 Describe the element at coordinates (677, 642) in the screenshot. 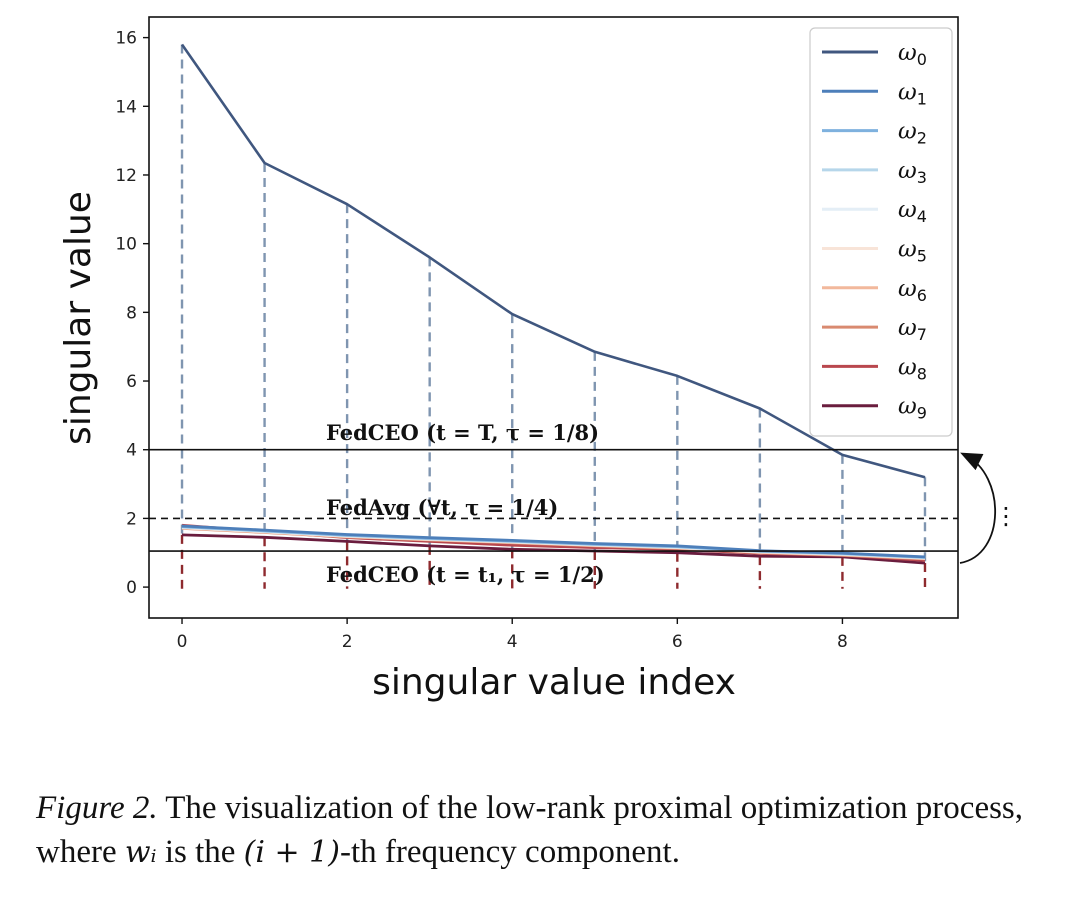

I see `x-tick-label: 6` at that location.